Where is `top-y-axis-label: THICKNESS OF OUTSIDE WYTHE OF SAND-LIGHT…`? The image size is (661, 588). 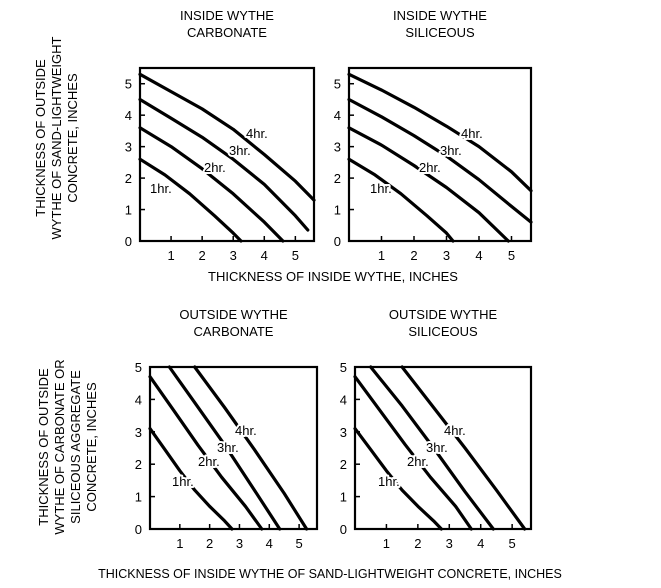
top-y-axis-label: THICKNESS OF OUTSIDE WYTHE OF SAND-LIGHT… is located at coordinates (56, 137).